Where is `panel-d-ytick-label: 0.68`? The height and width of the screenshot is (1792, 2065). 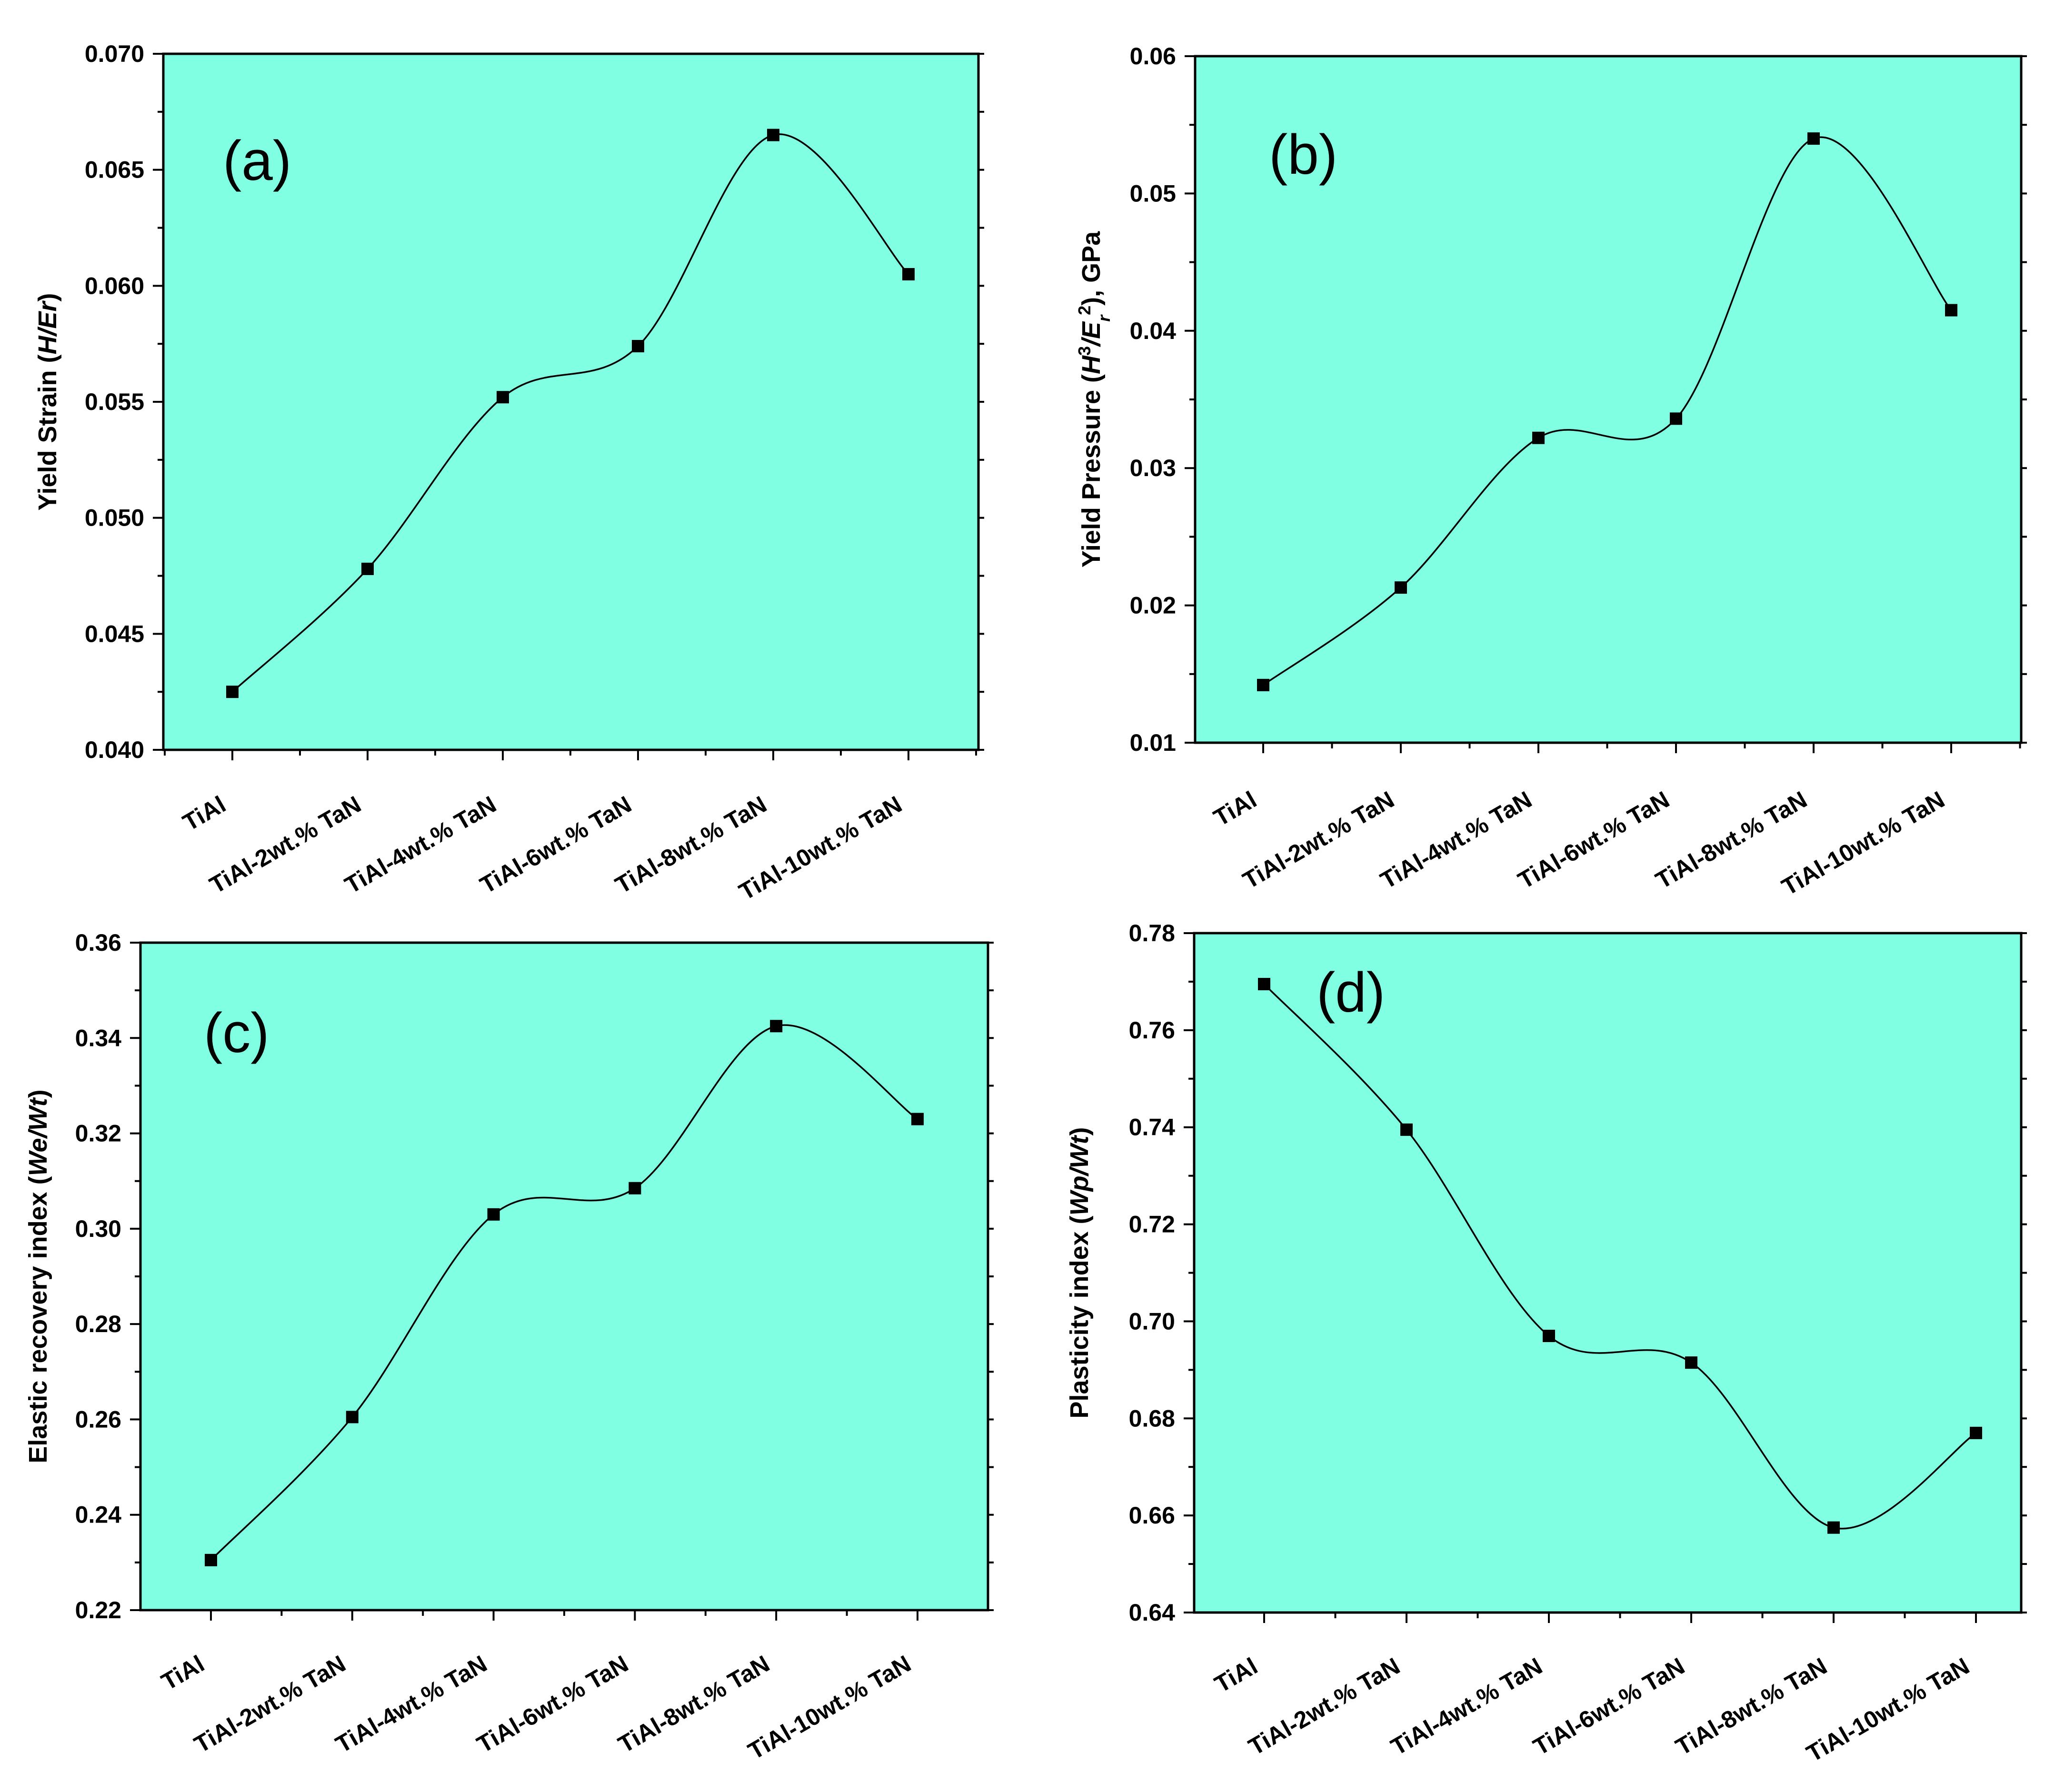
panel-d-ytick-label: 0.68 is located at coordinates (1152, 1418).